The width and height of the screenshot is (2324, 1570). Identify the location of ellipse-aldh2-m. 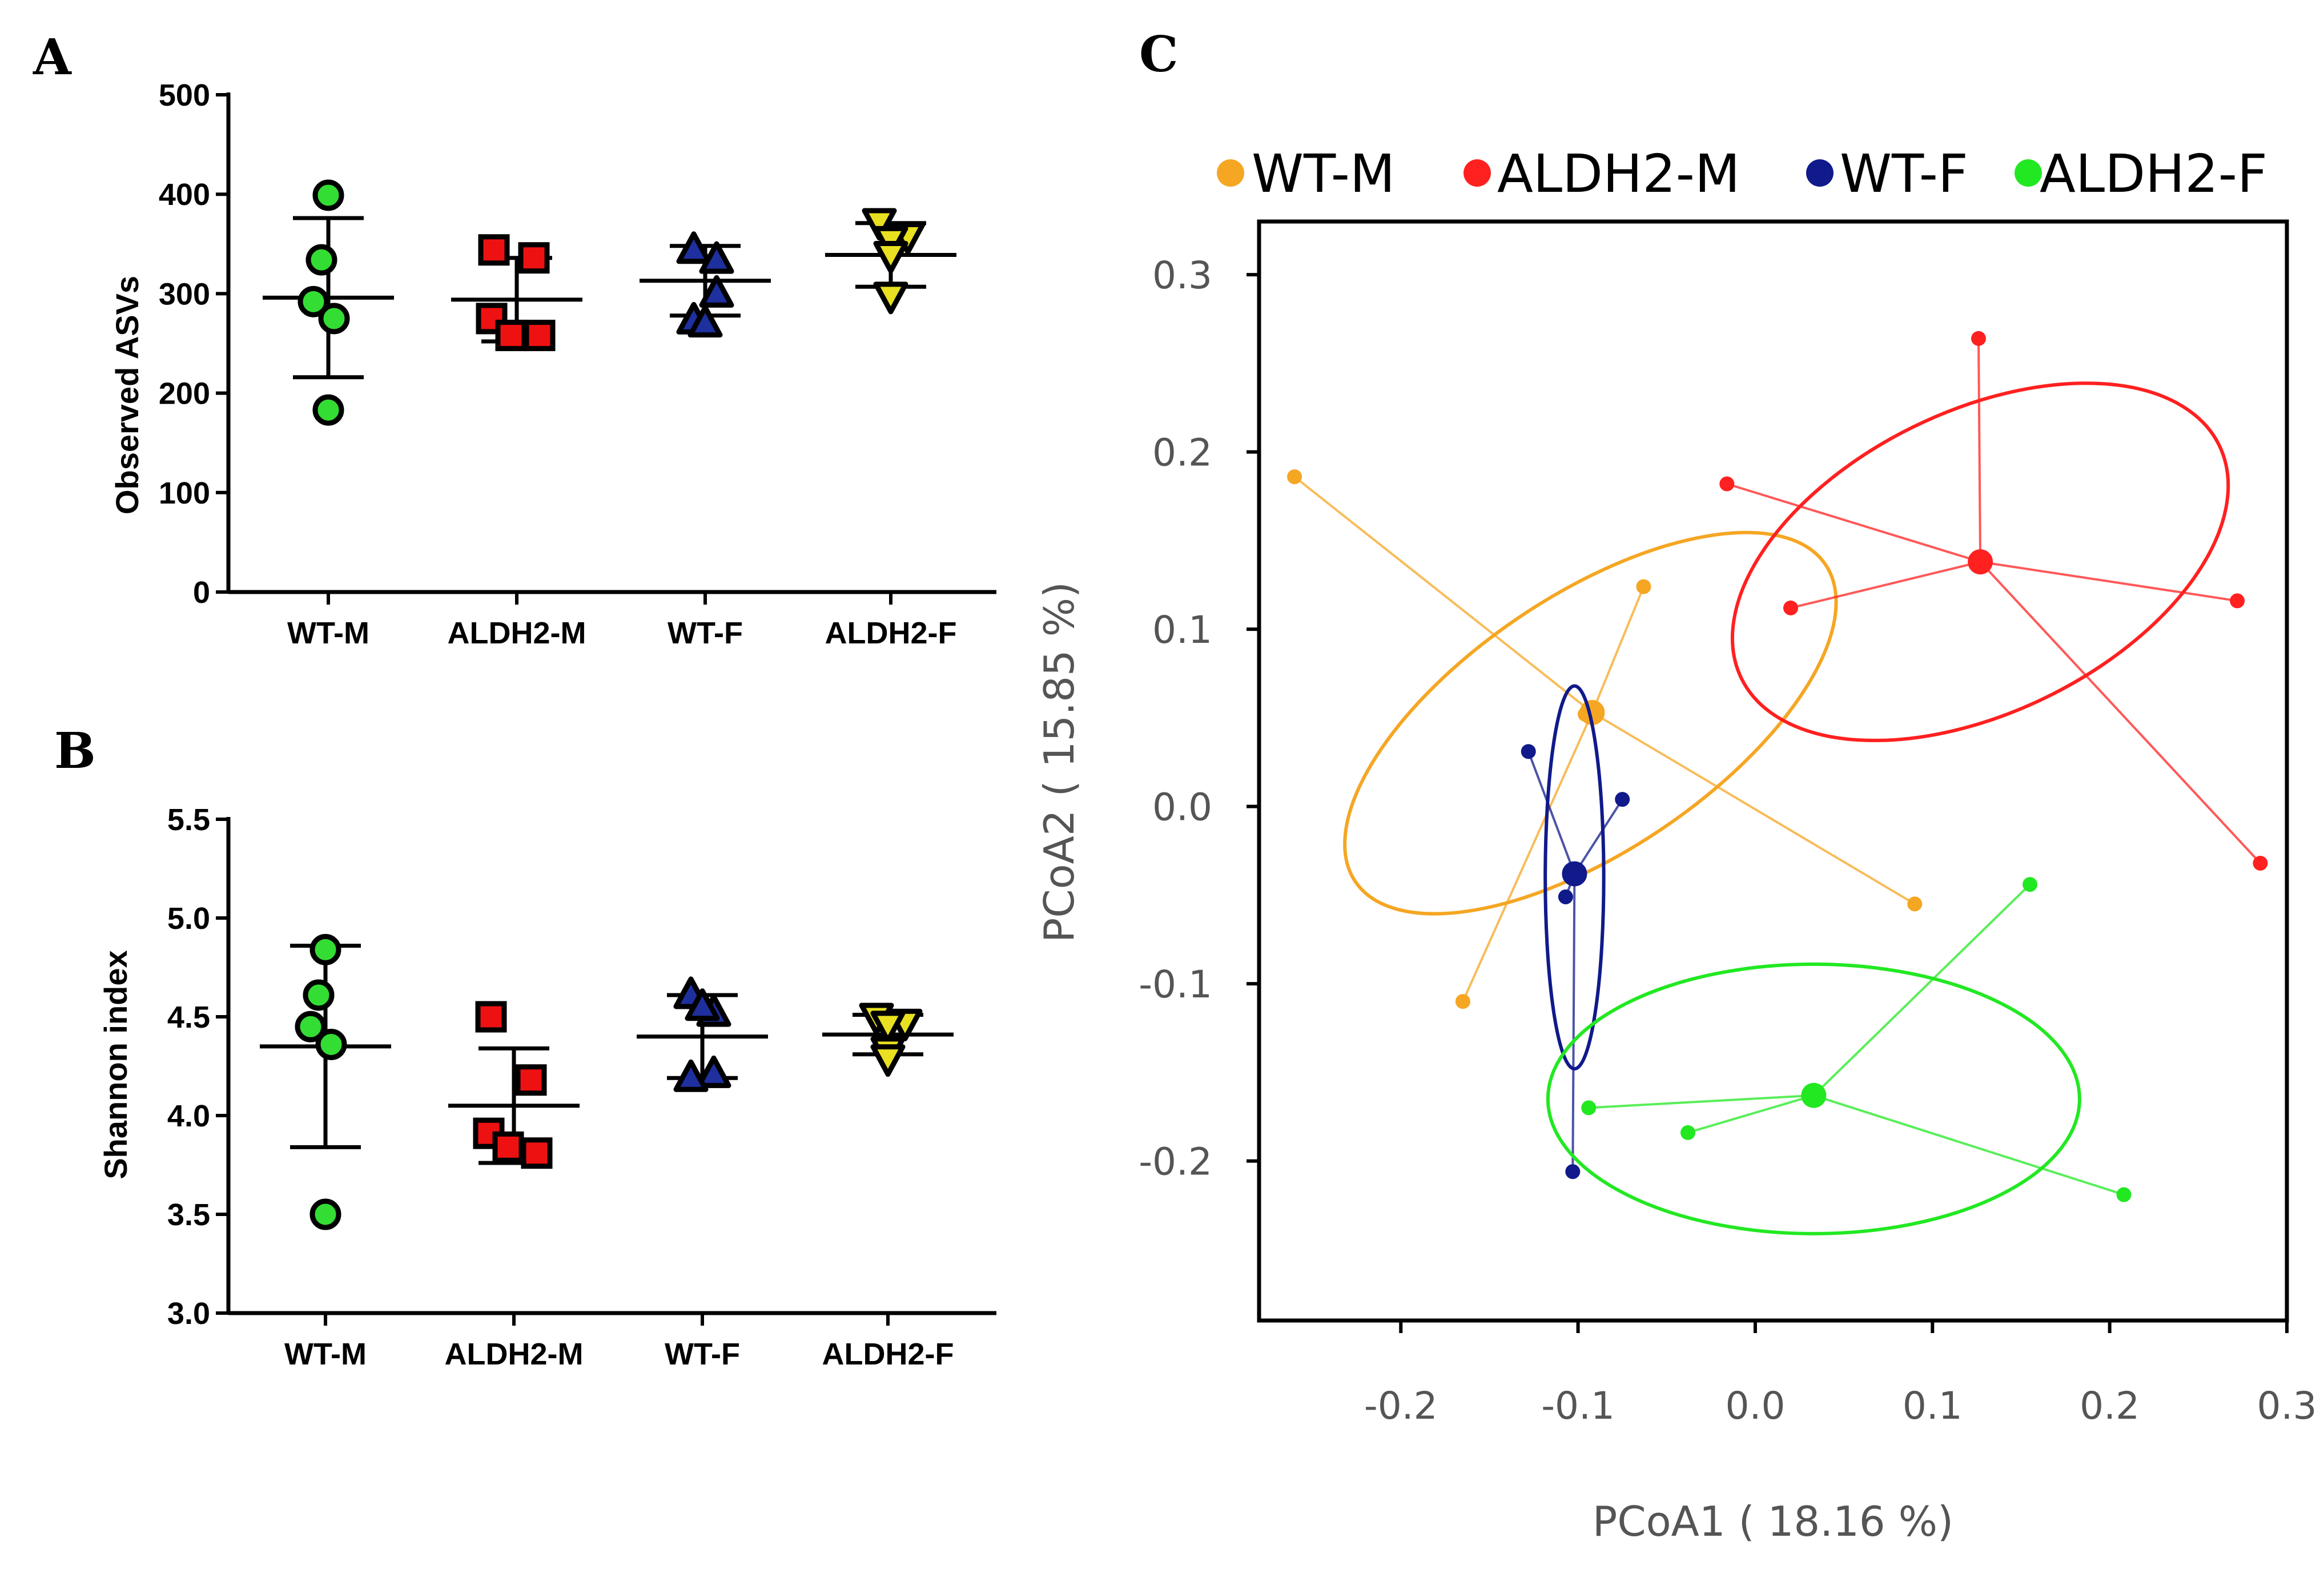
(1980, 562).